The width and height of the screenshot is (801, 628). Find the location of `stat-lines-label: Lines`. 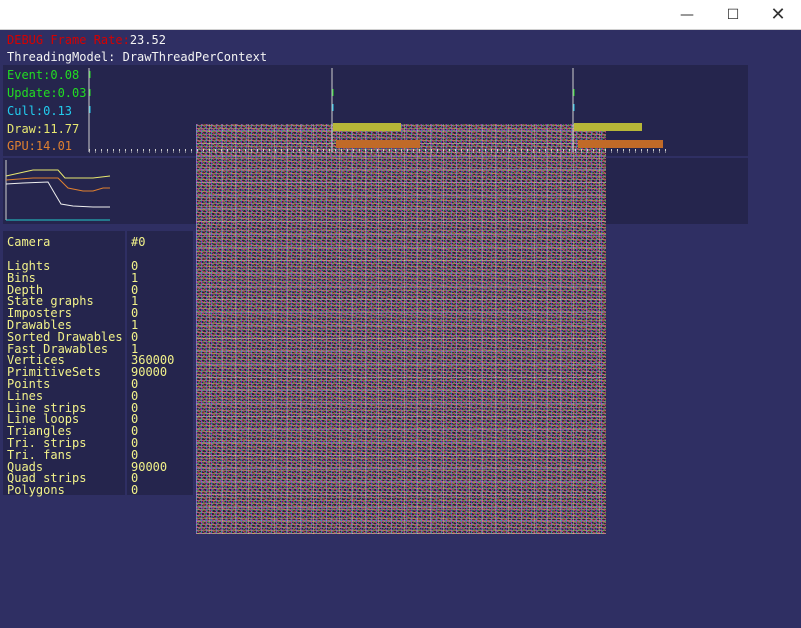

stat-lines-label: Lines is located at coordinates (25, 395).